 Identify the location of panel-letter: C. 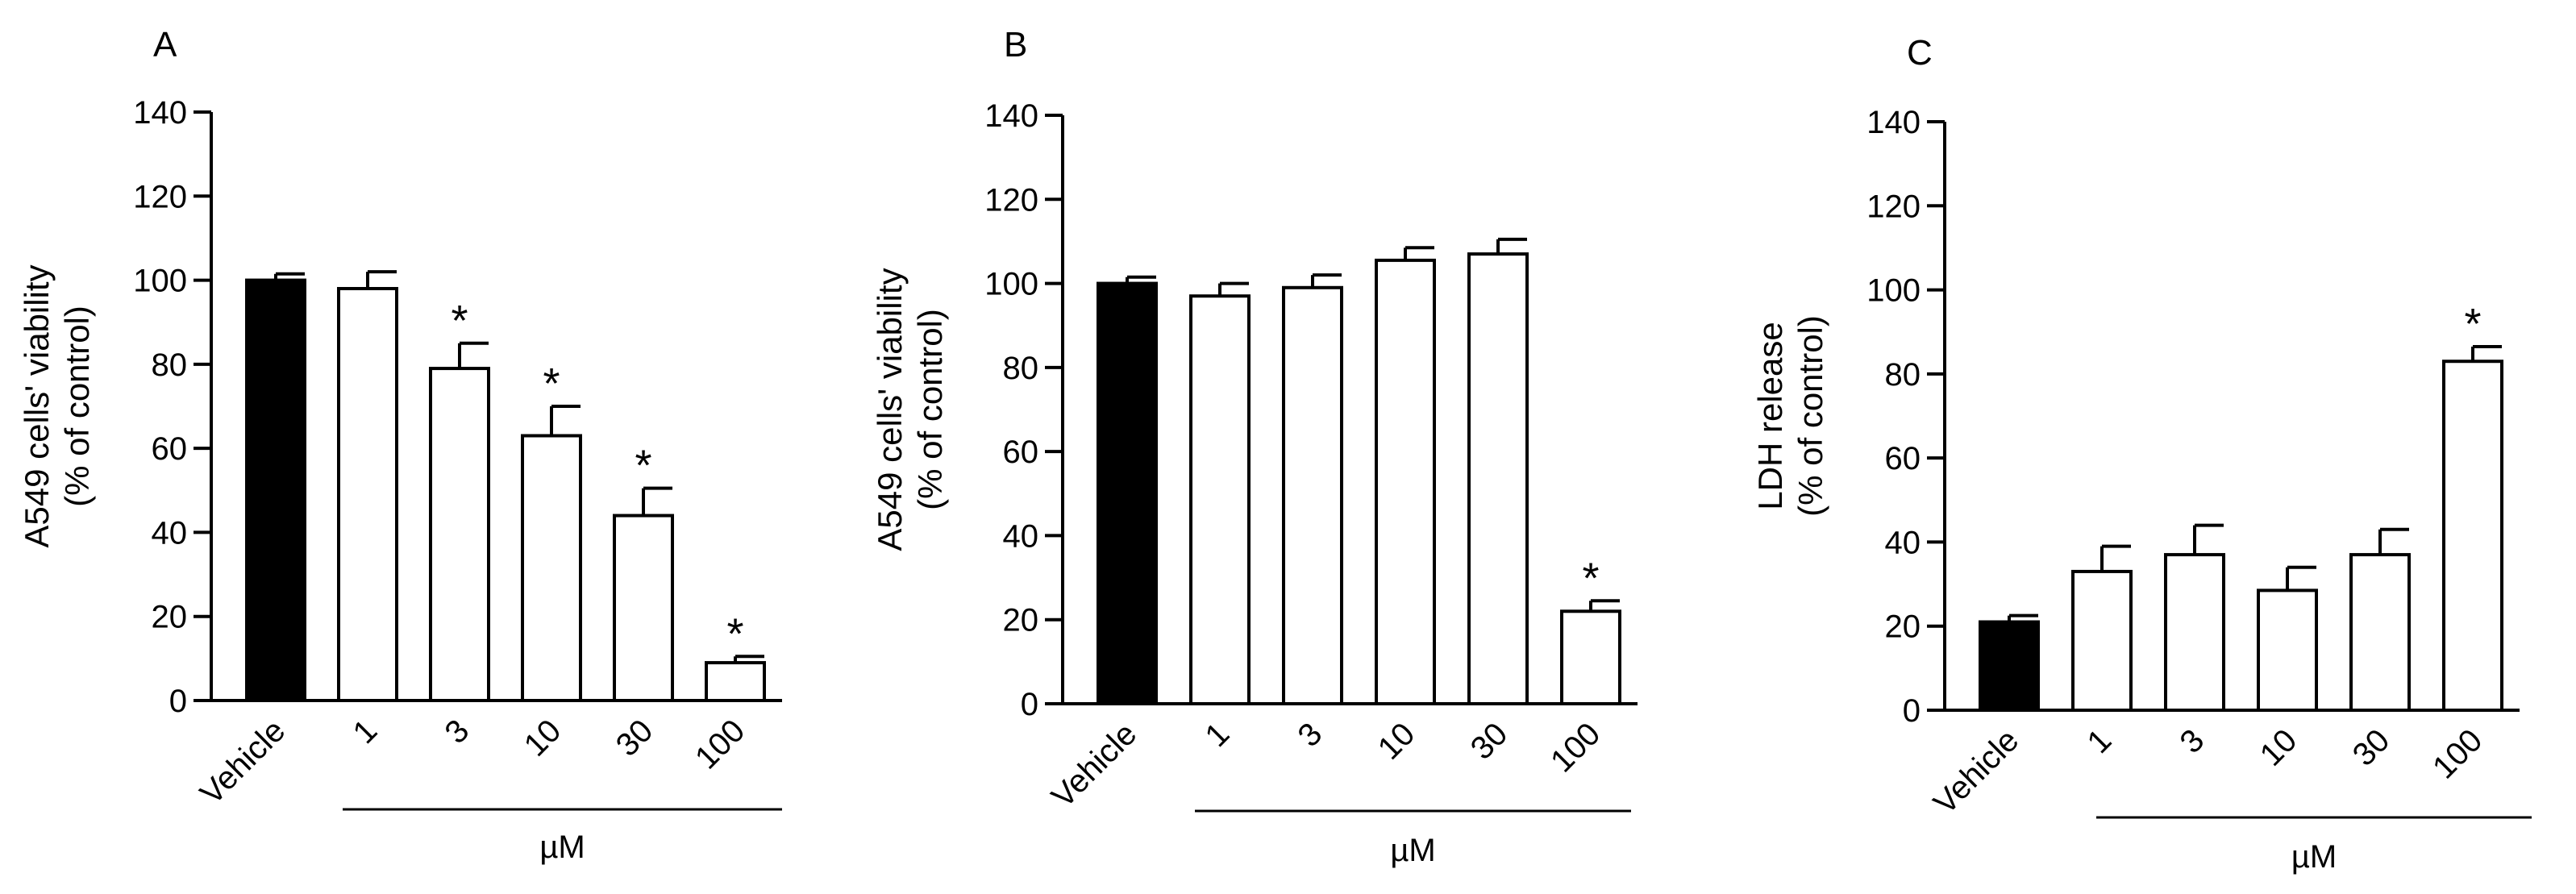
(1920, 53).